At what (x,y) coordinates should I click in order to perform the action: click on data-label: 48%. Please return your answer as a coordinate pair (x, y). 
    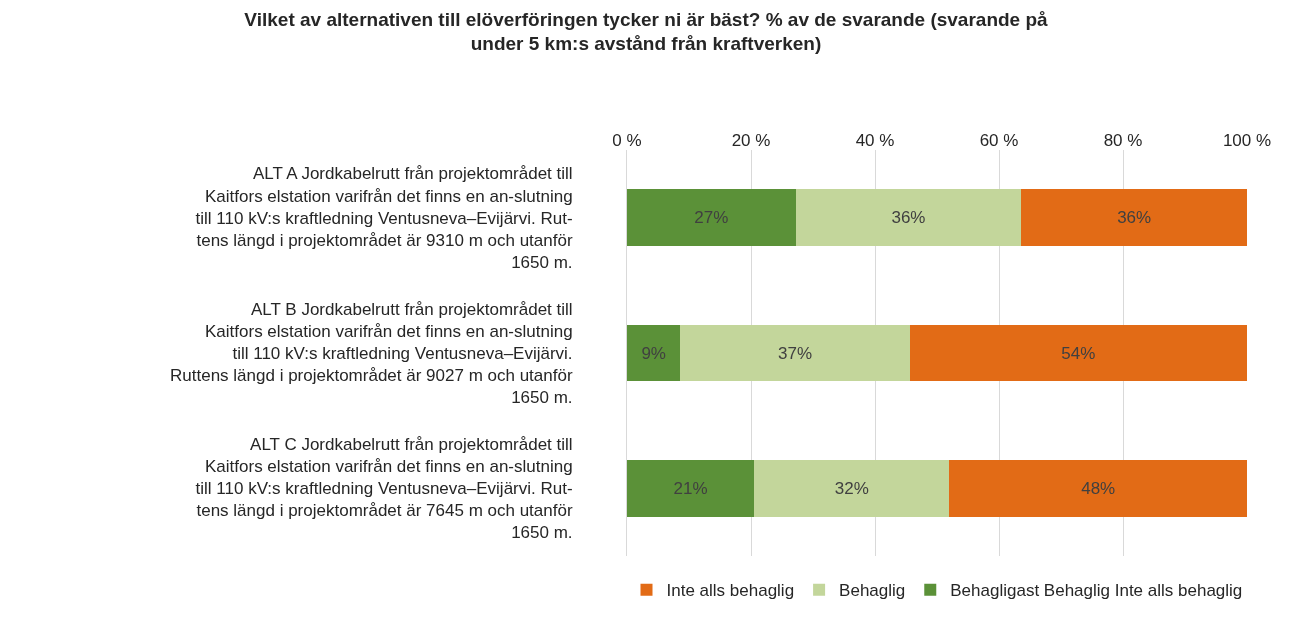
    Looking at the image, I should click on (1098, 488).